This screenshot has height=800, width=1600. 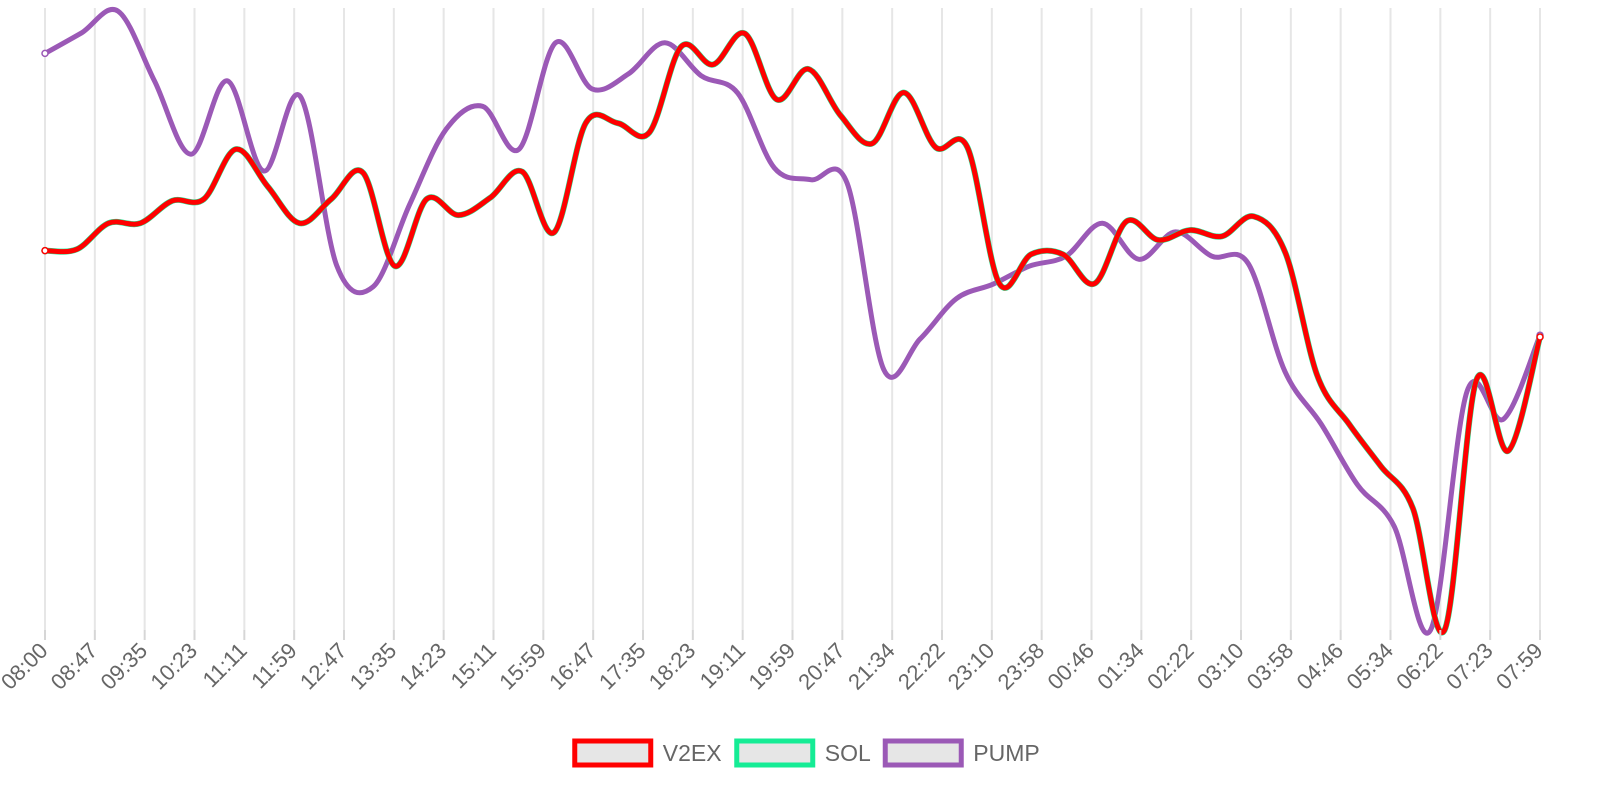 What do you see at coordinates (273, 665) in the screenshot?
I see `x-tick-label: 11:59` at bounding box center [273, 665].